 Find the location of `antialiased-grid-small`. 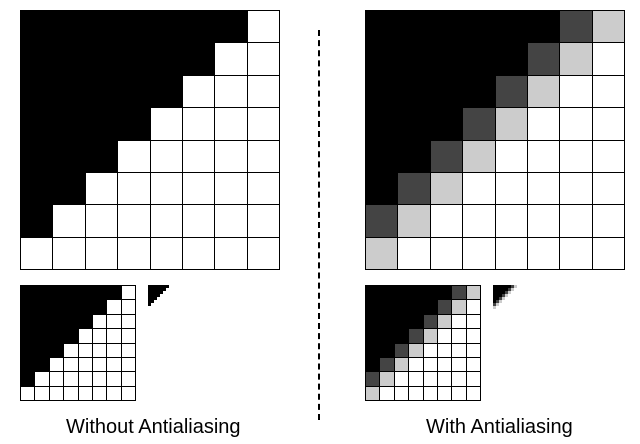

antialiased-grid-small is located at coordinates (505, 297).